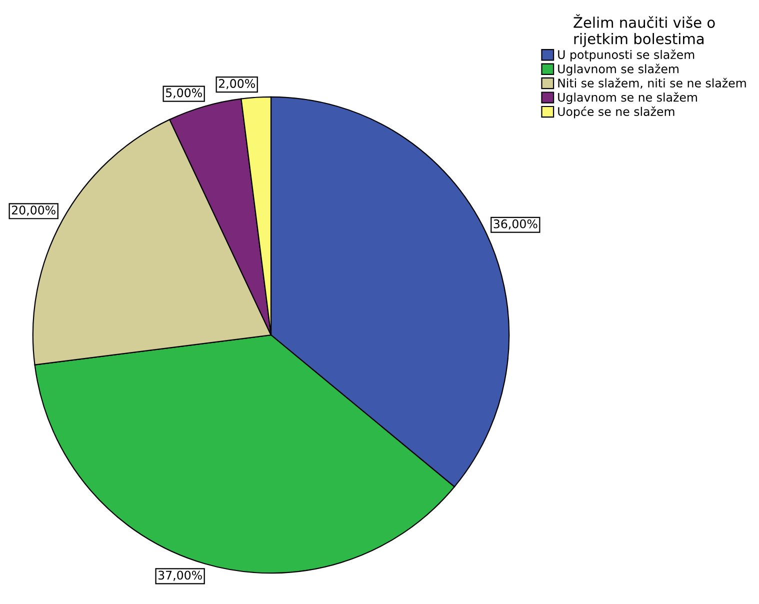 This screenshot has width=759, height=604. I want to click on data-label: 2,00%, so click(236, 84).